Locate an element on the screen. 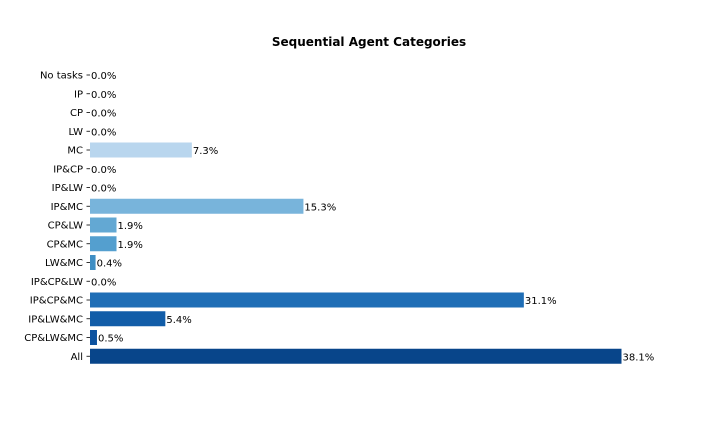 Image resolution: width=720 pixels, height=432 pixels. bar-all is located at coordinates (356, 356).